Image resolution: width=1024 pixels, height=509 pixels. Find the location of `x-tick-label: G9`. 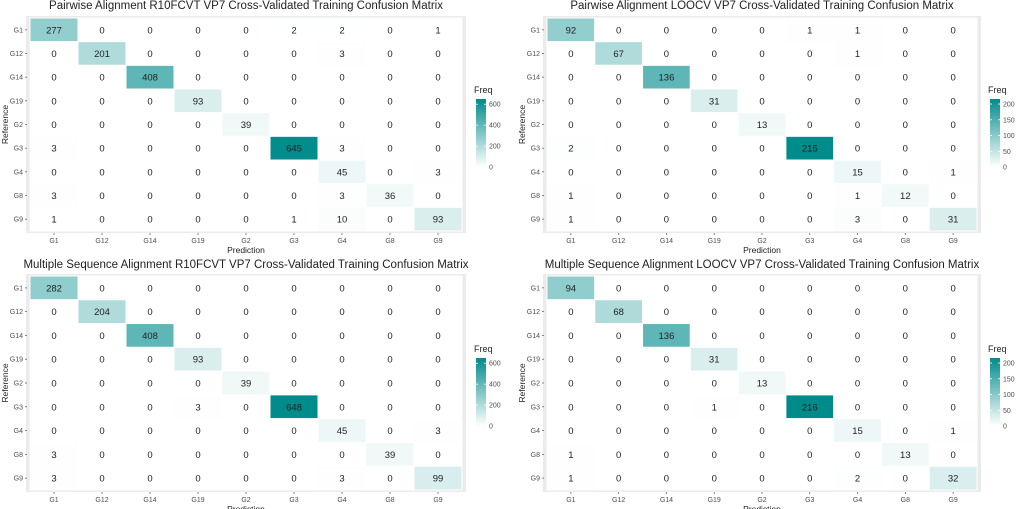

x-tick-label: G9 is located at coordinates (952, 241).